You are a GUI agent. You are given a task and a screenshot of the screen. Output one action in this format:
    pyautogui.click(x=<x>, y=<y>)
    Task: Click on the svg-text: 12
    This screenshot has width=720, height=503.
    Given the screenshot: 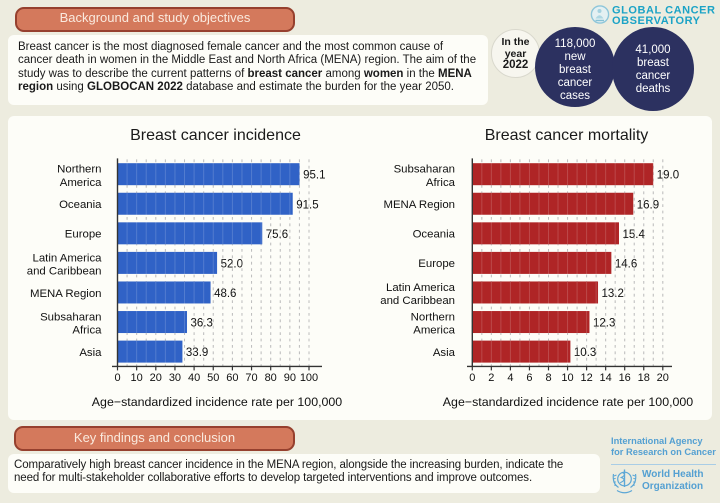 What is the action you would take?
    pyautogui.click(x=586, y=378)
    